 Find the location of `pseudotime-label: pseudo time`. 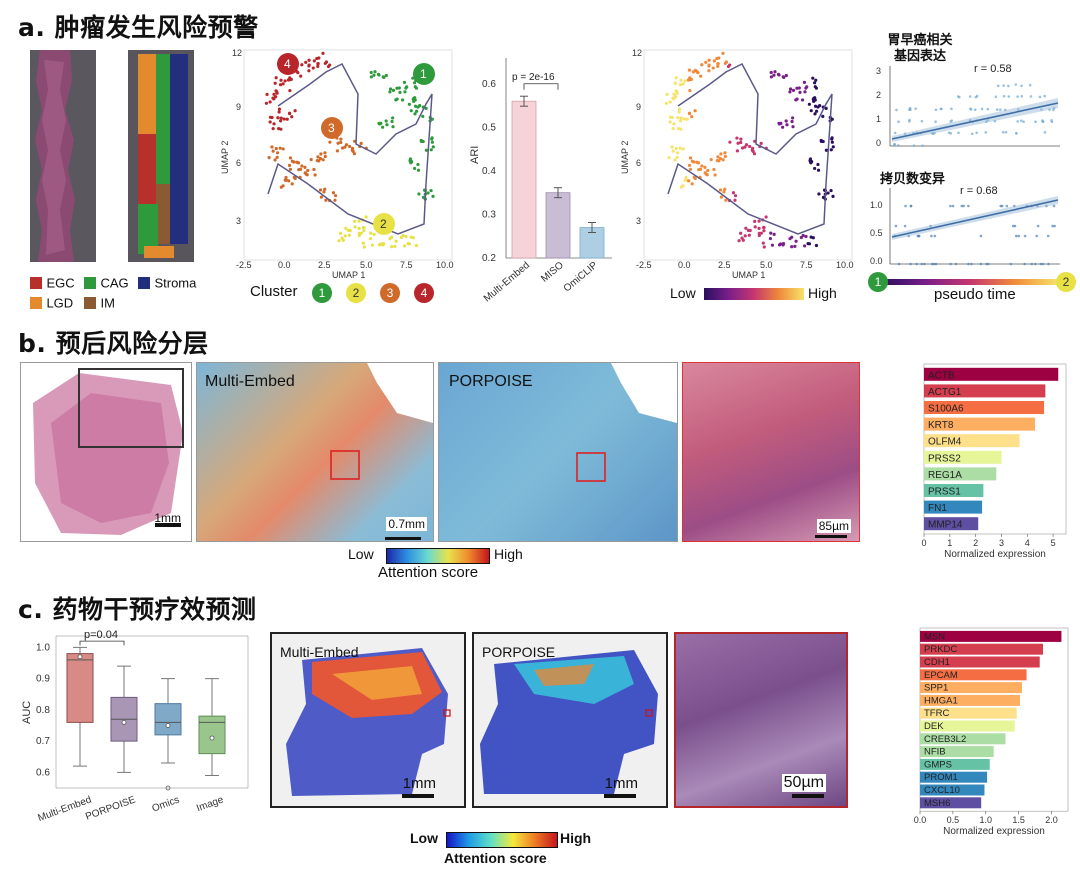

pseudotime-label: pseudo time is located at coordinates (975, 294).